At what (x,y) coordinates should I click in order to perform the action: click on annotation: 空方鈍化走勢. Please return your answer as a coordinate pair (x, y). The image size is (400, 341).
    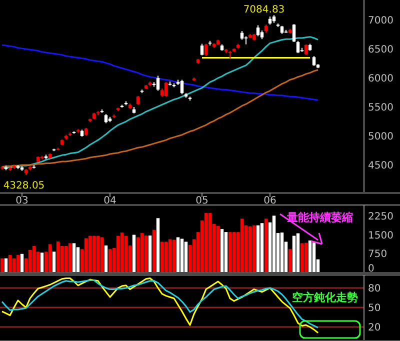
    Looking at the image, I should click on (325, 297).